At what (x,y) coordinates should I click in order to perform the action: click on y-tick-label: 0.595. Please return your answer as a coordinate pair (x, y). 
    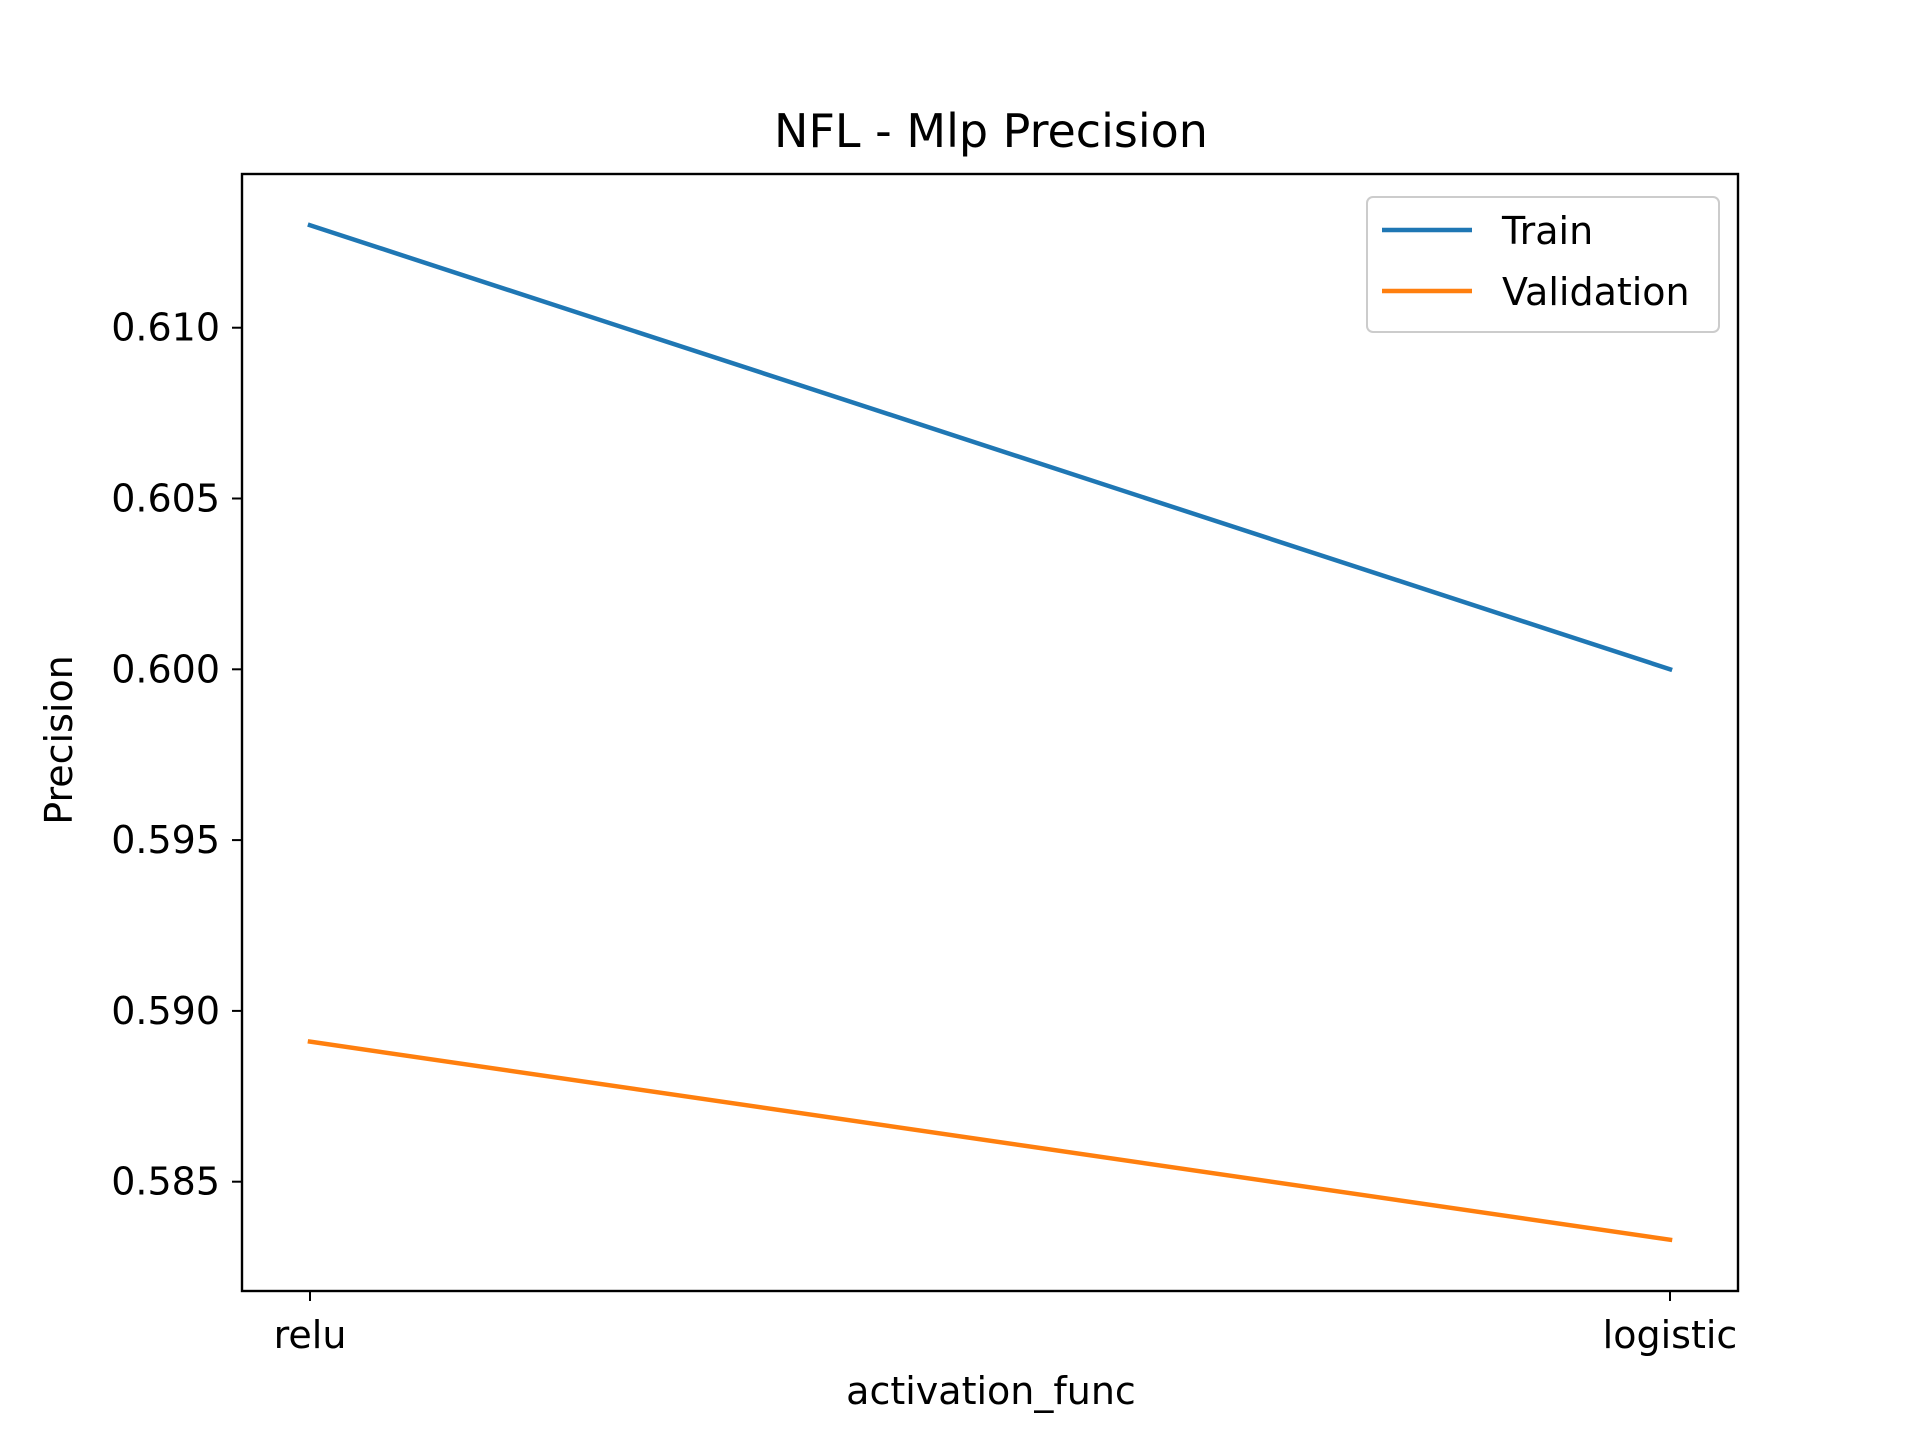
    Looking at the image, I should click on (165, 840).